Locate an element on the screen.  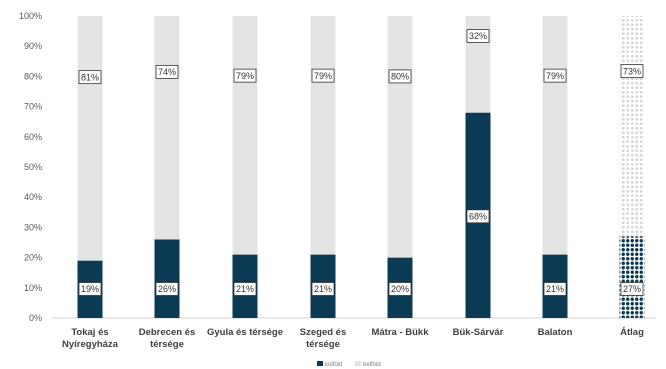
category-label-line: Mátra - Bükk is located at coordinates (400, 332).